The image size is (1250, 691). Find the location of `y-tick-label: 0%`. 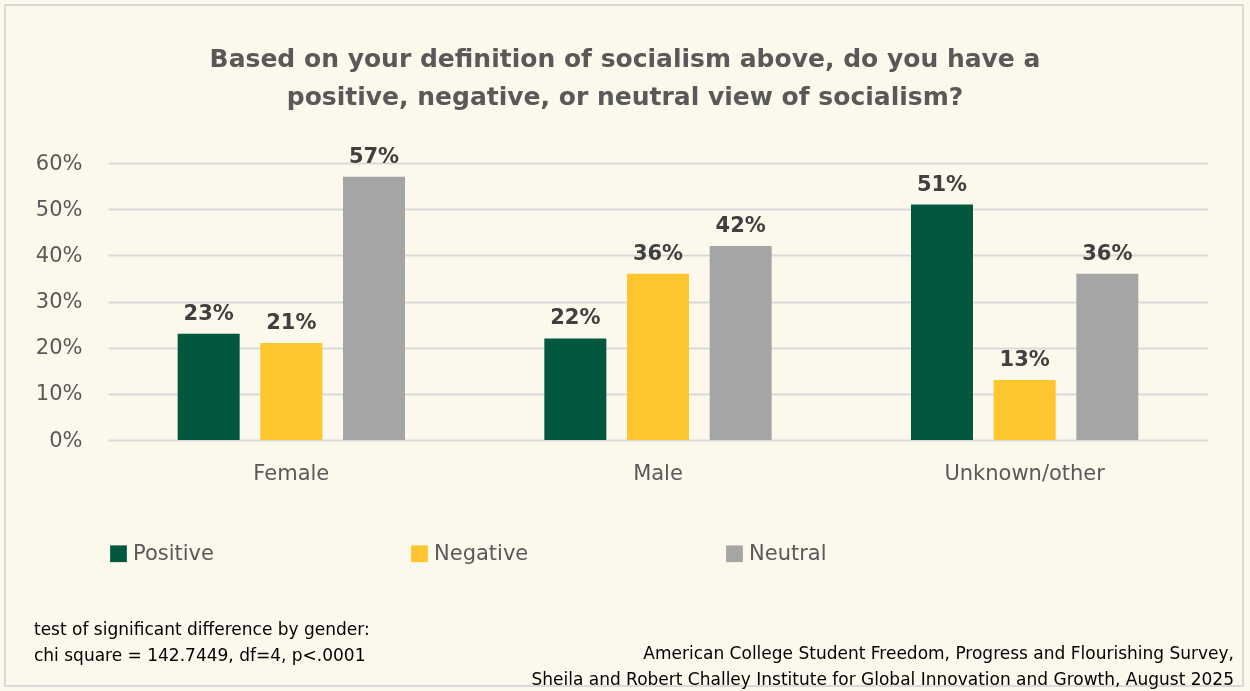

y-tick-label: 0% is located at coordinates (66, 439).